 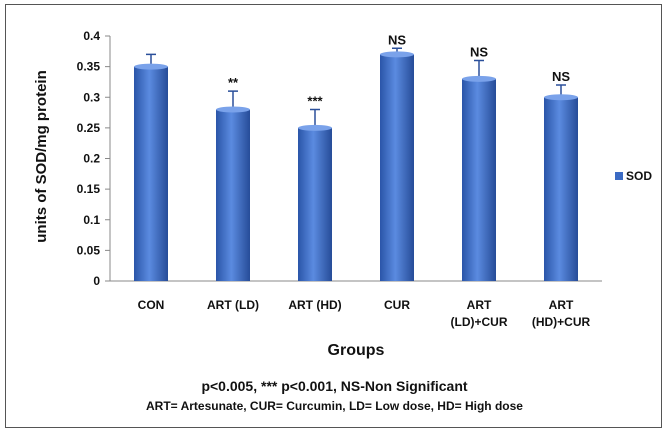 What do you see at coordinates (91, 159) in the screenshot?
I see `y-tick-label: 0.2` at bounding box center [91, 159].